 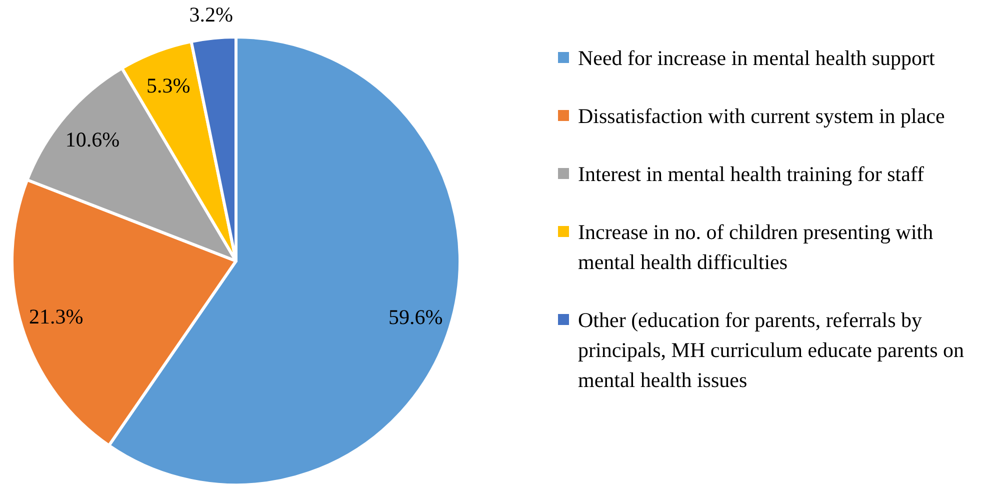 What do you see at coordinates (211, 14) in the screenshot?
I see `data-label: 3.2%` at bounding box center [211, 14].